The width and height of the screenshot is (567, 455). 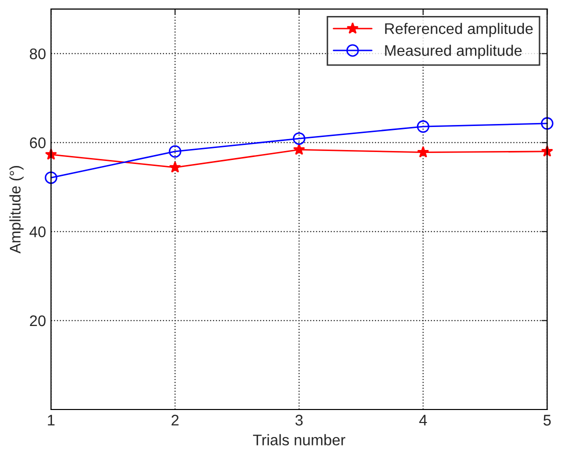 What do you see at coordinates (38, 54) in the screenshot?
I see `y-tick-label: 80` at bounding box center [38, 54].